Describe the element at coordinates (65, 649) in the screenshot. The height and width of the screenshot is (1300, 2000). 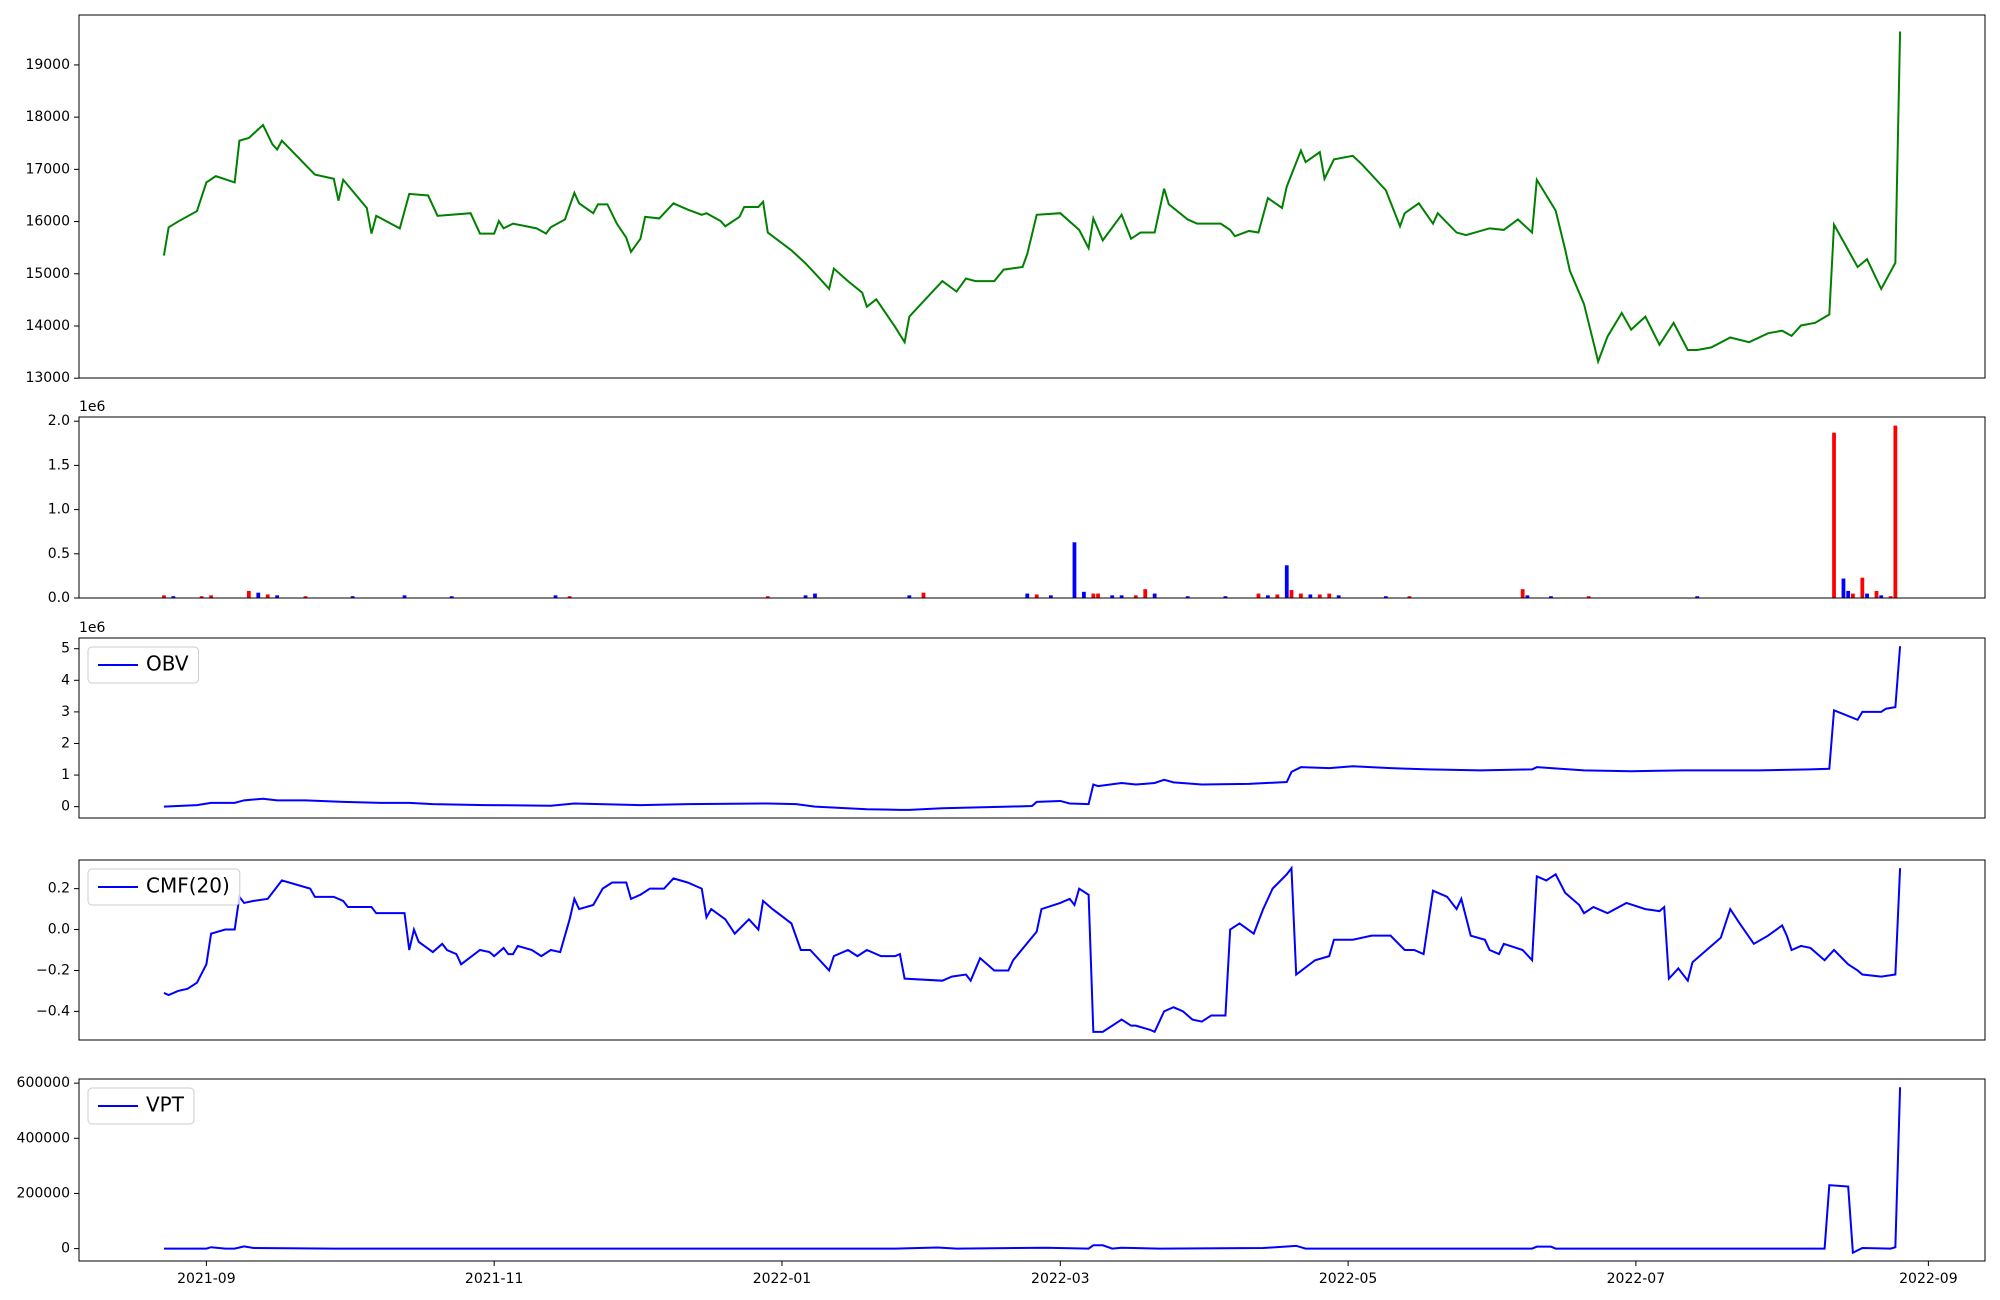
I see `y-tick-label: 5` at that location.